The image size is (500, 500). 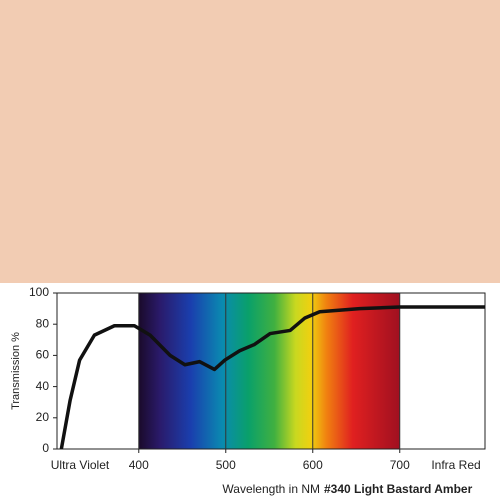 What do you see at coordinates (39, 292) in the screenshot?
I see `y-tick-label: 100` at bounding box center [39, 292].